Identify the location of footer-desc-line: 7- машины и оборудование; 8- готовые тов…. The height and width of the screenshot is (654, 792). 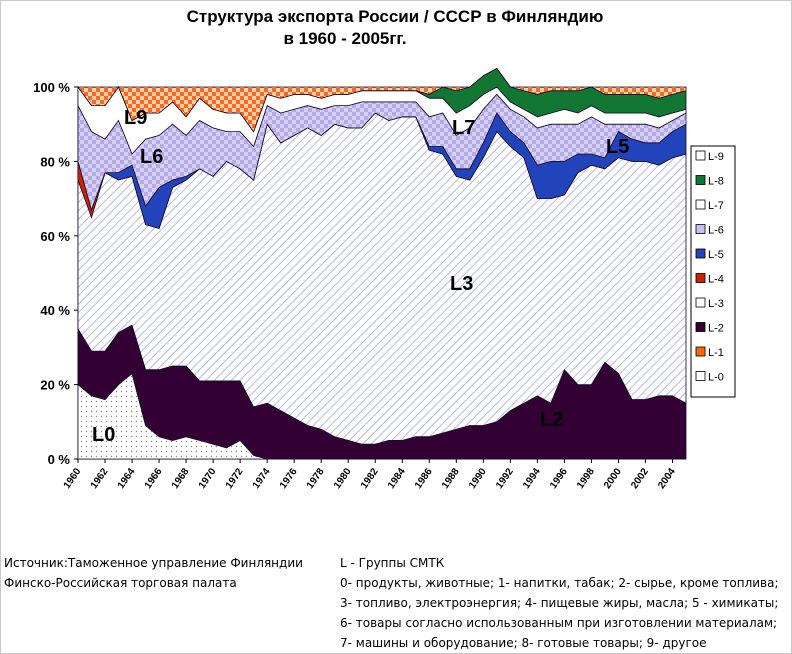
(523, 643).